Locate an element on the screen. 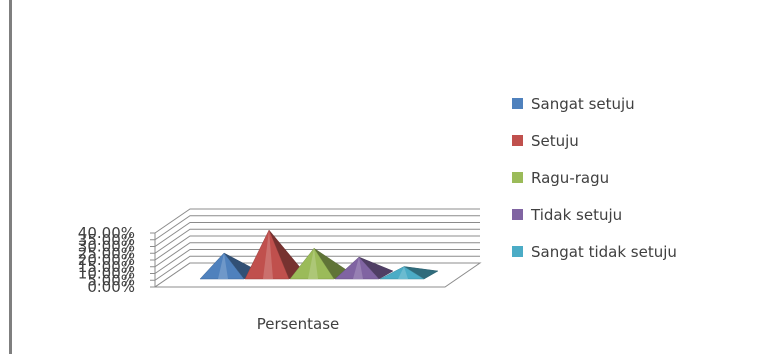 Image resolution: width=772 pixels, height=354 pixels. legend-entry-label: Ragu-ragu is located at coordinates (570, 178).